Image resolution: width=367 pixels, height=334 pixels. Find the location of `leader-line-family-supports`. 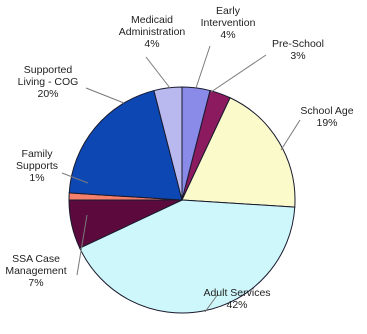

leader-line-family-supports is located at coordinates (75, 178).